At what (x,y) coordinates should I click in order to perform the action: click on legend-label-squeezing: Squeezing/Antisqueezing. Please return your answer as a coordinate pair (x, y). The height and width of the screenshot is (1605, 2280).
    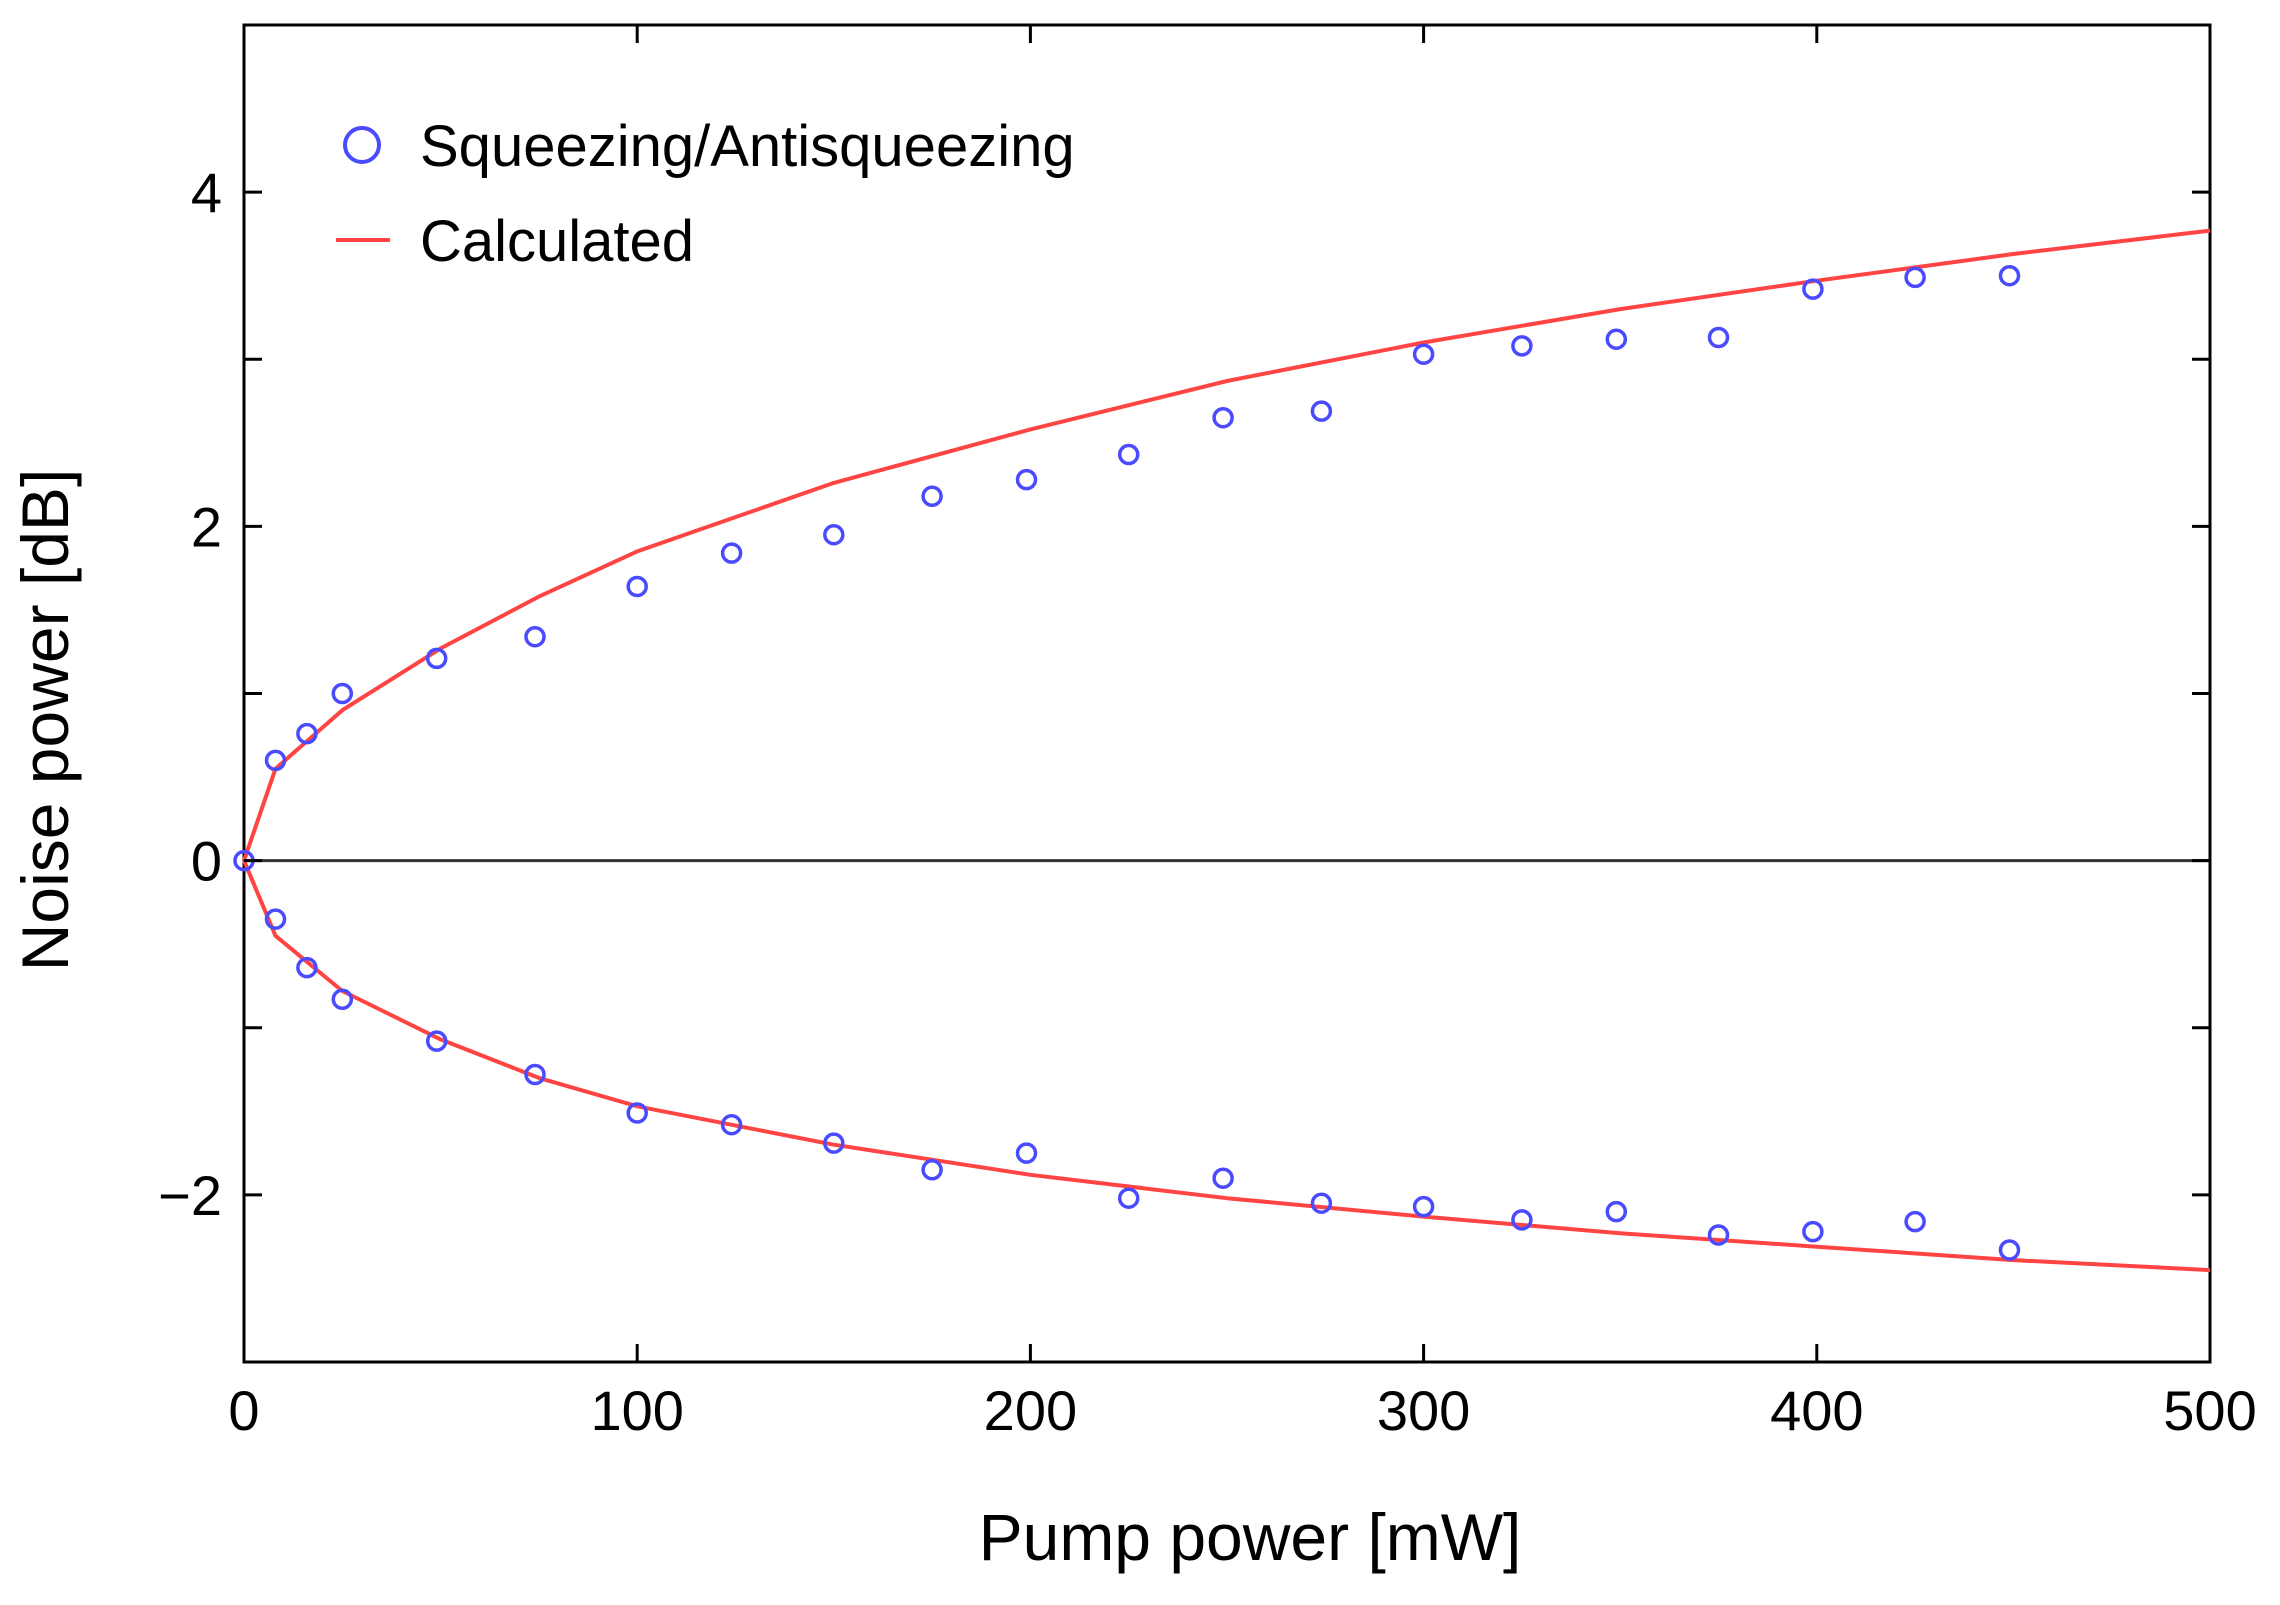
    Looking at the image, I should click on (747, 146).